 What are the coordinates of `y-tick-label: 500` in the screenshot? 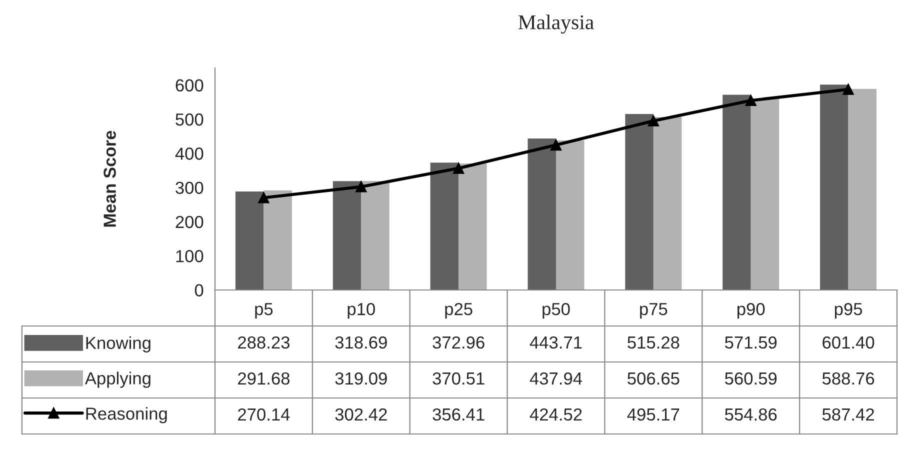 It's located at (190, 119).